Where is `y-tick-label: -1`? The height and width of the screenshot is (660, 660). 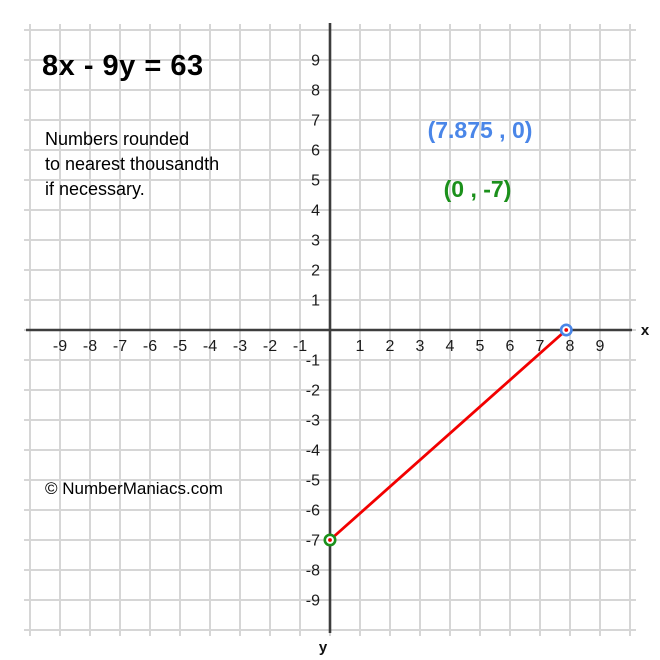 y-tick-label: -1 is located at coordinates (313, 361).